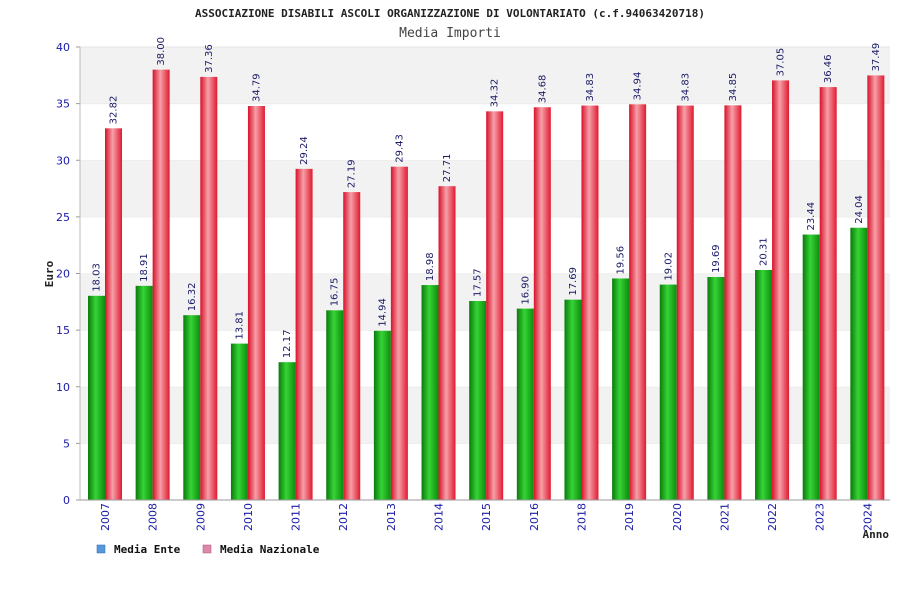 Image resolution: width=900 pixels, height=600 pixels. Describe the element at coordinates (716, 258) in the screenshot. I see `value-label: 19.69` at that location.